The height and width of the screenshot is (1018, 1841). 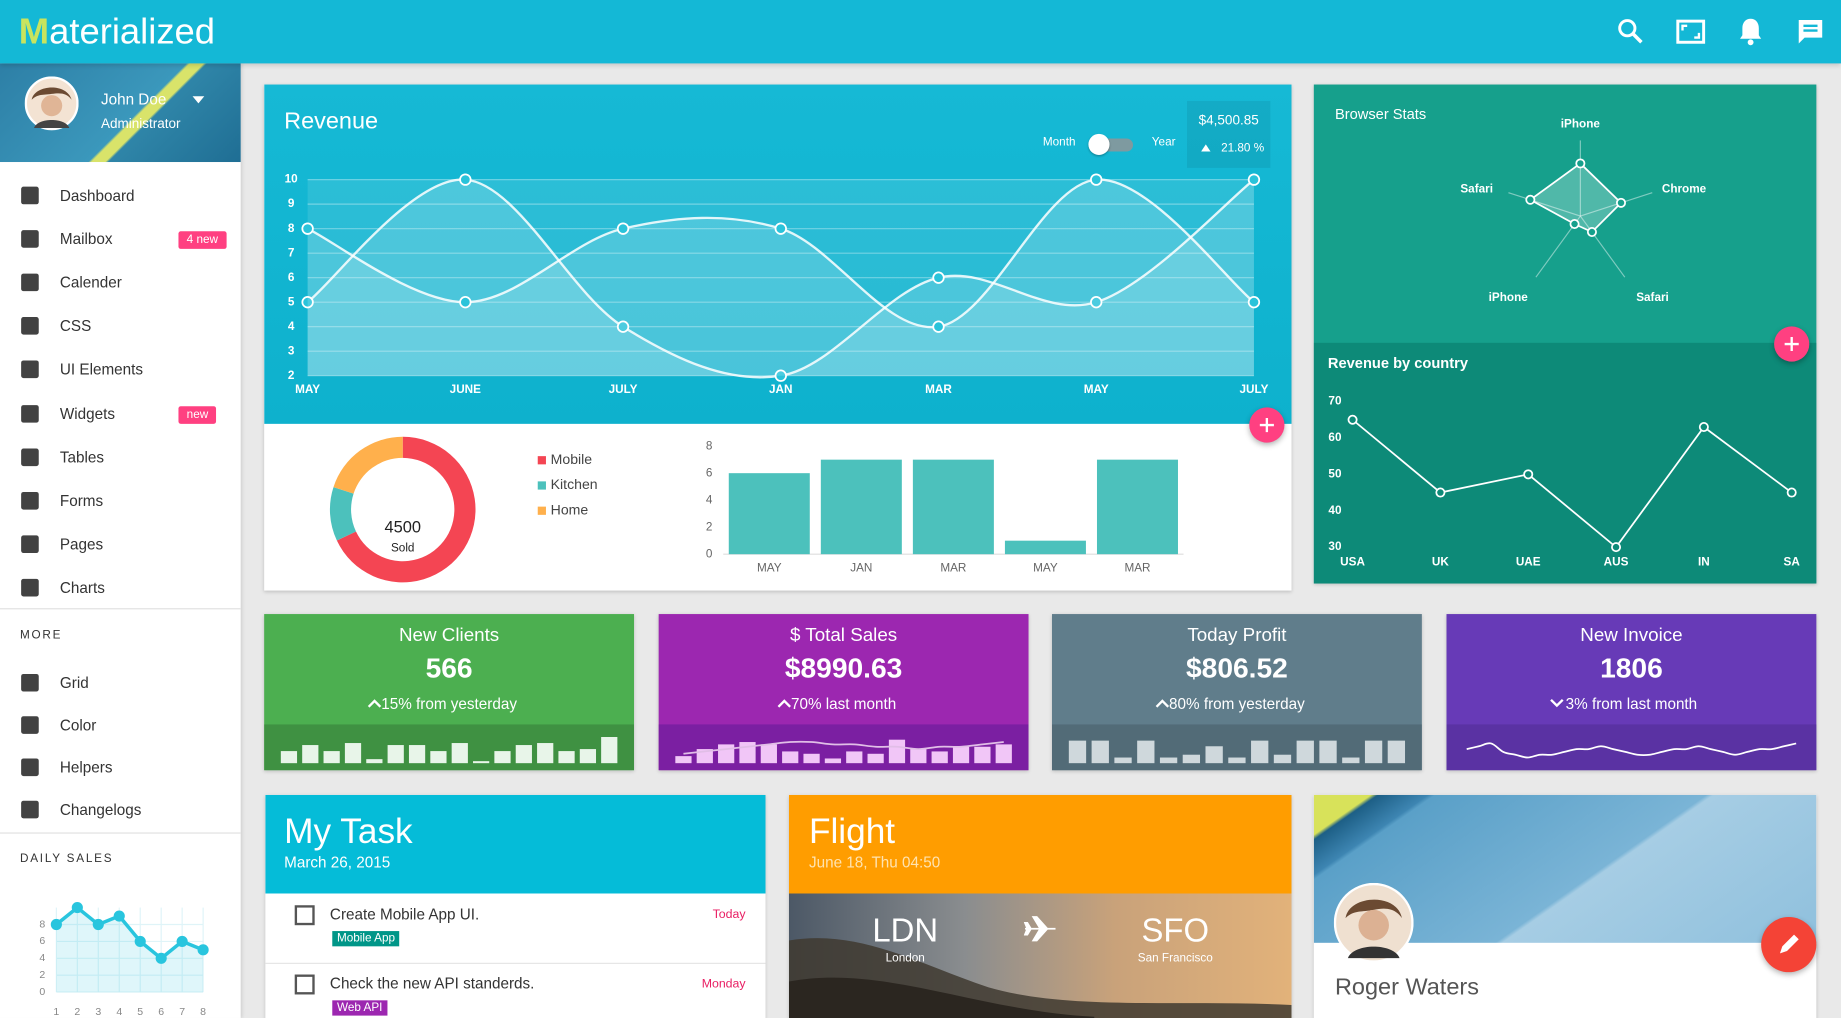 What do you see at coordinates (1565, 906) in the screenshot?
I see `profile-card: Roger Waters` at bounding box center [1565, 906].